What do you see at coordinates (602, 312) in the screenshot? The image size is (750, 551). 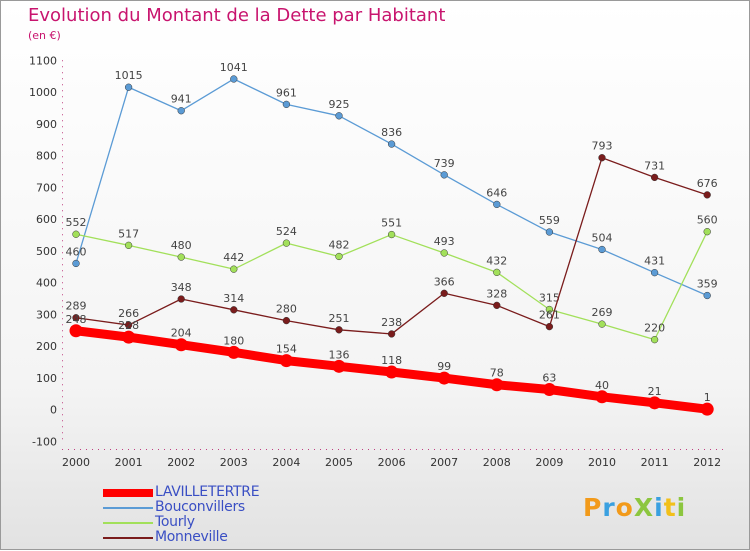 I see `data-label: 269` at bounding box center [602, 312].